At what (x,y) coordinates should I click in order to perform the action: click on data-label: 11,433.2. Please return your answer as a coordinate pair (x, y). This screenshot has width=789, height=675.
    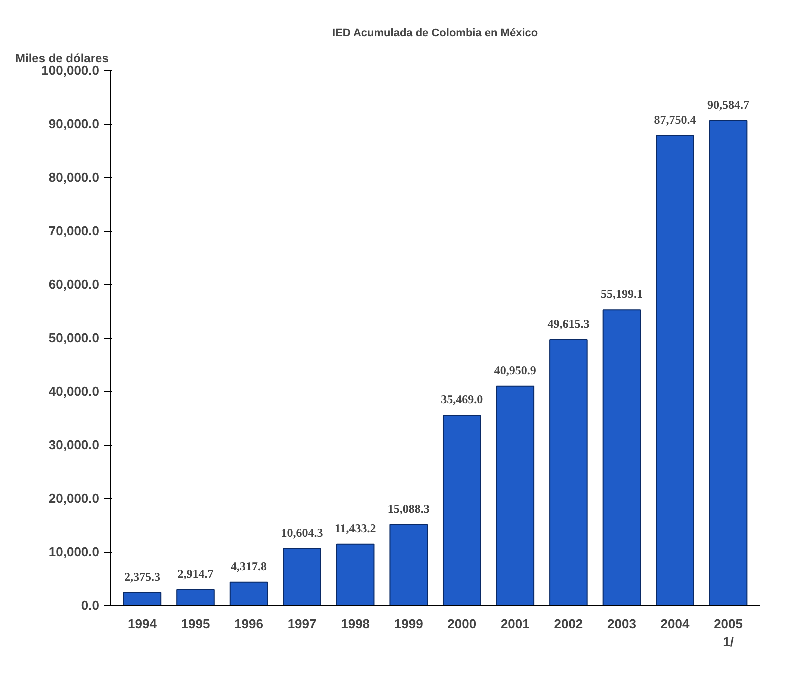
    Looking at the image, I should click on (355, 528).